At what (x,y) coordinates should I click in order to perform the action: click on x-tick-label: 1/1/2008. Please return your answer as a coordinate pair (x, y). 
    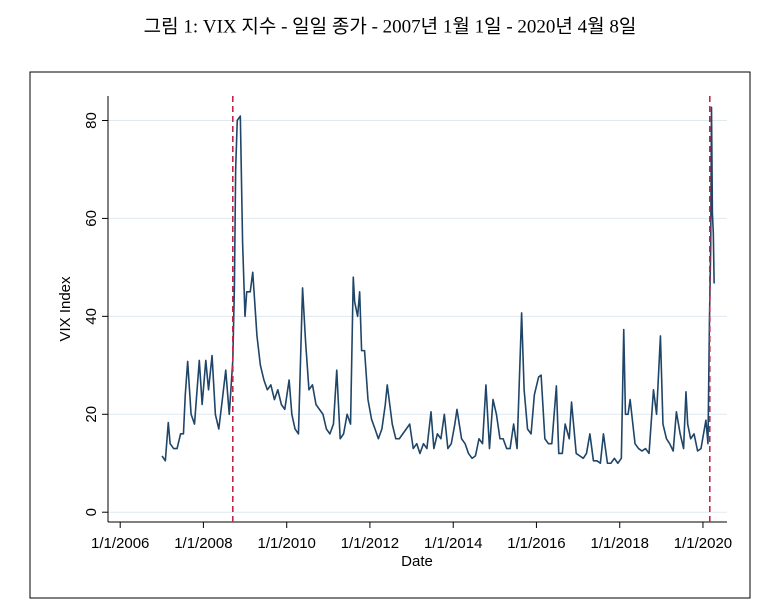
    Looking at the image, I should click on (203, 543).